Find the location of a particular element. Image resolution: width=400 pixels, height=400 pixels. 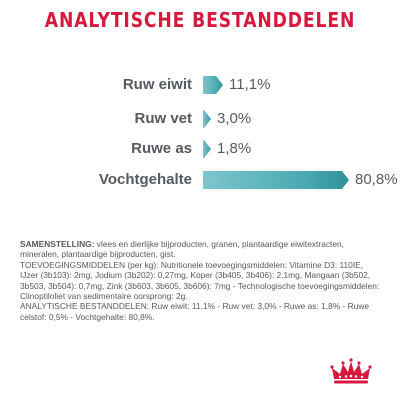

nutrient-value: 11,1% is located at coordinates (250, 84).